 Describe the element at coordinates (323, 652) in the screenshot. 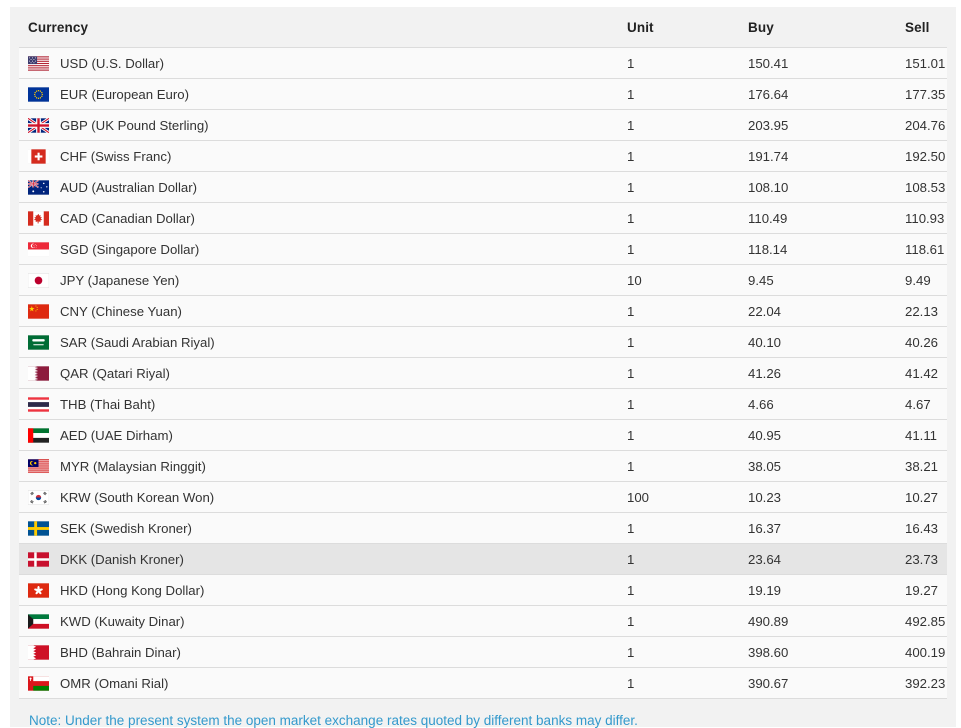

I see `currency-cell: BHD (Bahrain Dinar)` at that location.